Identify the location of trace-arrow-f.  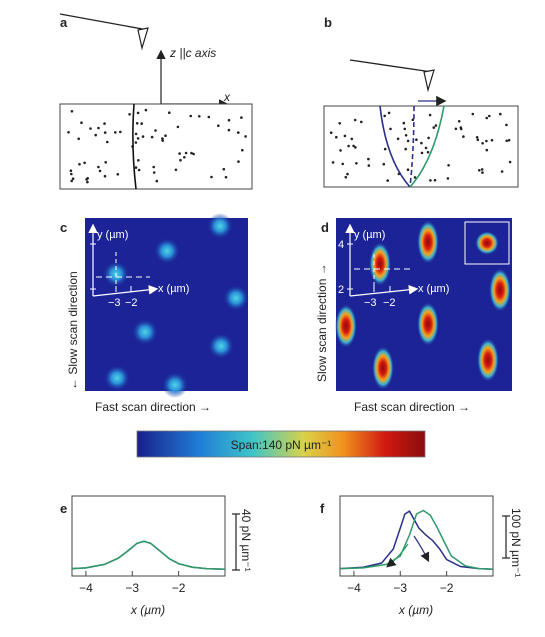
(421, 549).